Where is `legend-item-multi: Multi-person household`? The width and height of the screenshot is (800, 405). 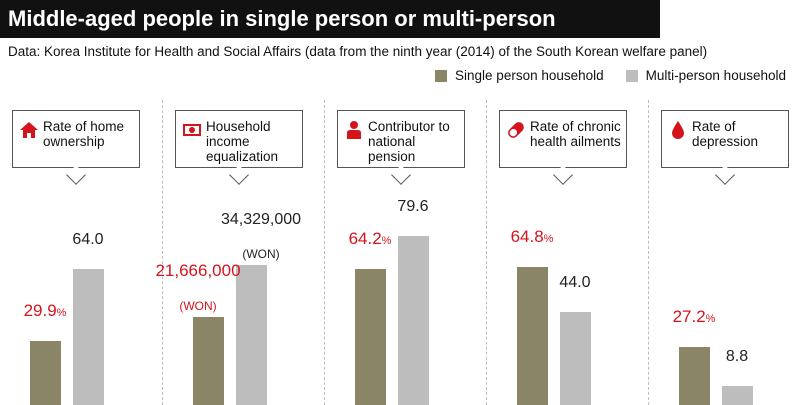 legend-item-multi: Multi-person household is located at coordinates (705, 75).